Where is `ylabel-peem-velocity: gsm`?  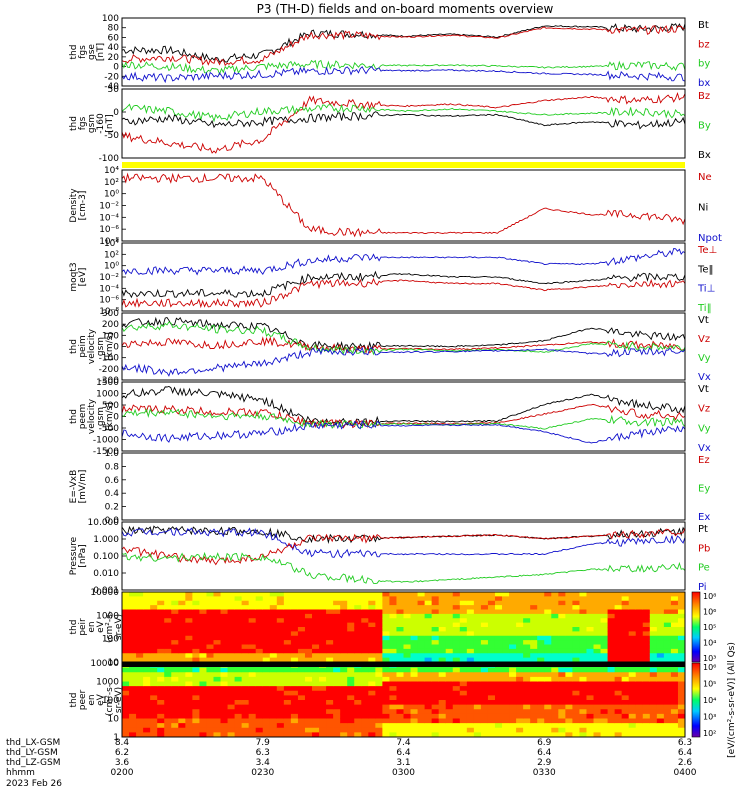 ylabel-peem-velocity: gsm is located at coordinates (101, 416).